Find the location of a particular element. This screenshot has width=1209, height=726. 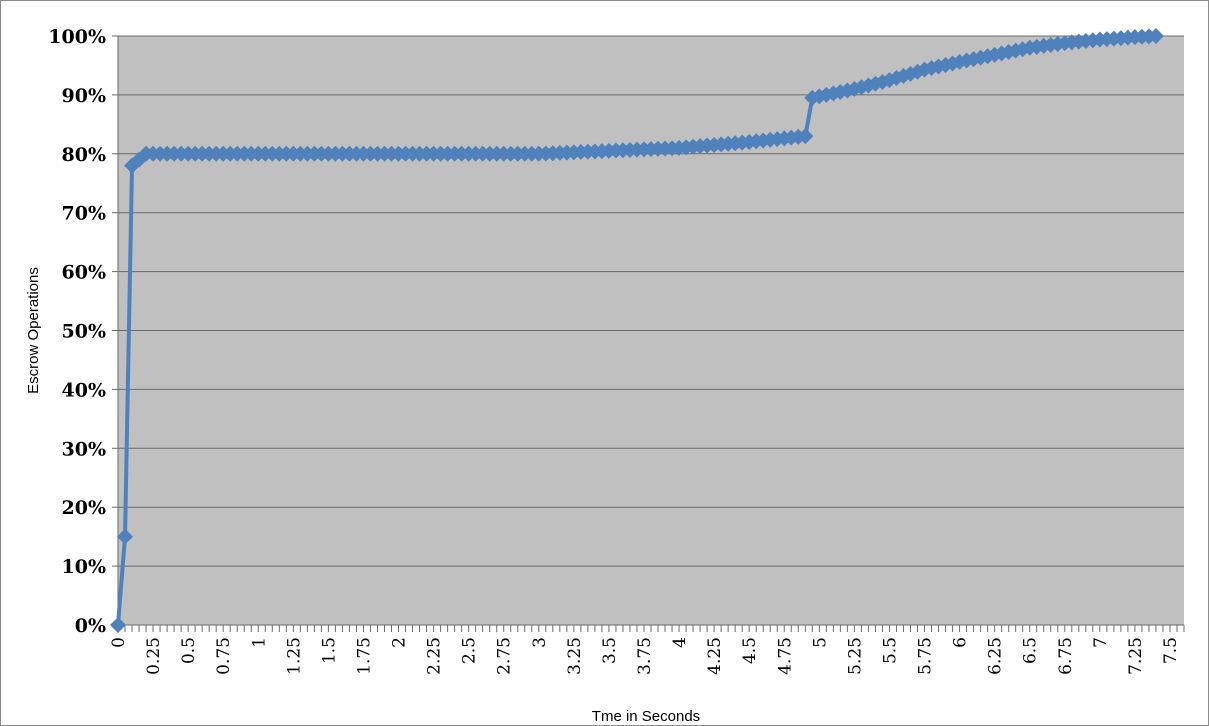

y-tick-label: 90% is located at coordinates (84, 96).